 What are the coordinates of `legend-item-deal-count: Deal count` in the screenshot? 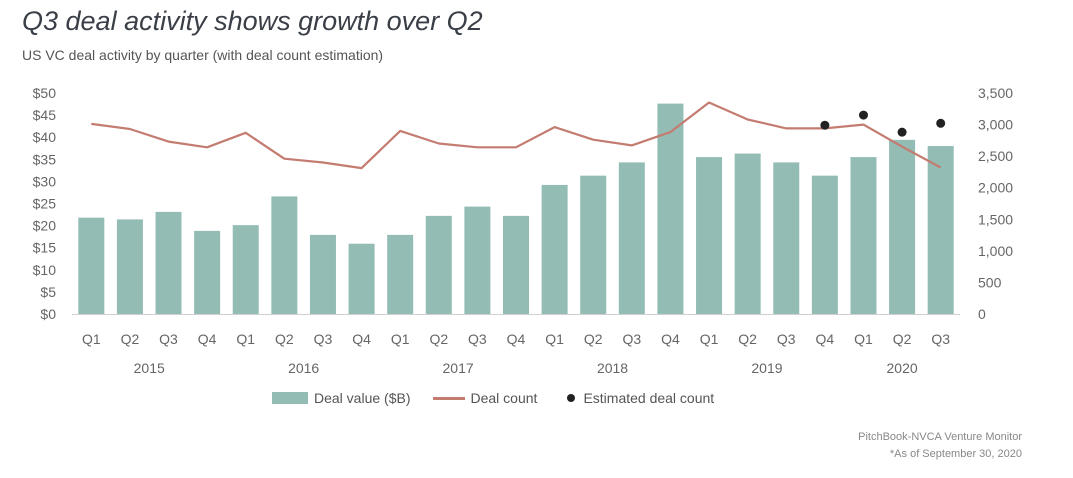 It's located at (485, 398).